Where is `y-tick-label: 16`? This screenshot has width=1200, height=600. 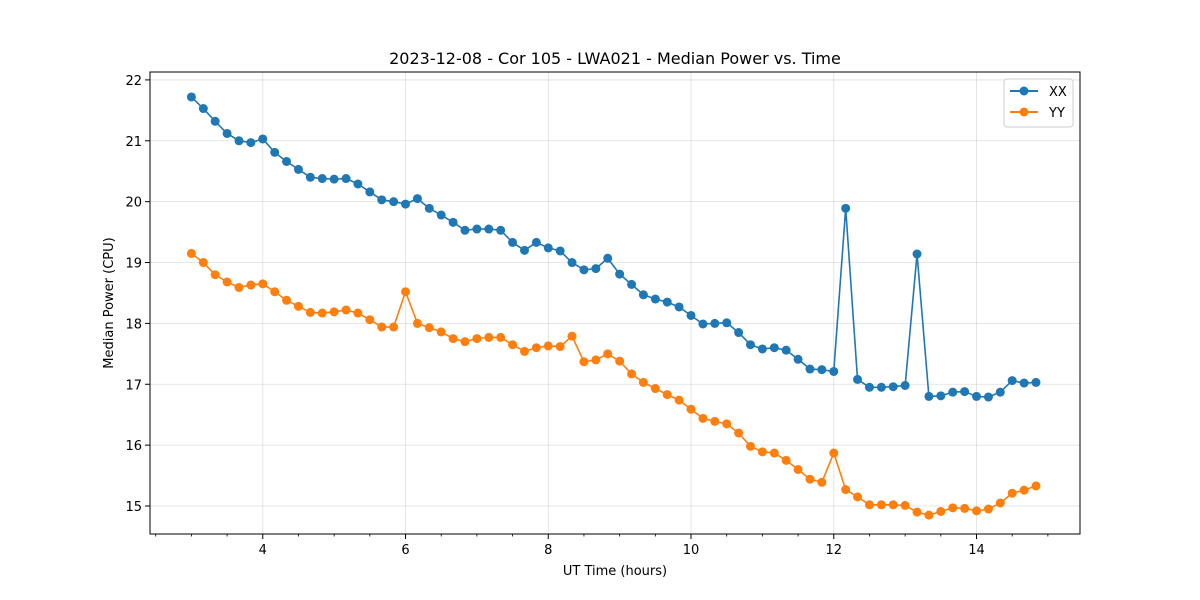
y-tick-label: 16 is located at coordinates (133, 446).